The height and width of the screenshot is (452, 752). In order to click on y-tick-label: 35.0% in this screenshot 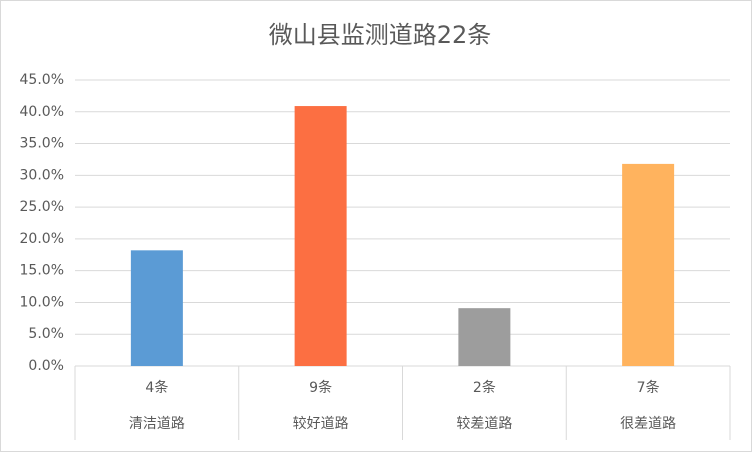, I will do `click(42, 144)`.